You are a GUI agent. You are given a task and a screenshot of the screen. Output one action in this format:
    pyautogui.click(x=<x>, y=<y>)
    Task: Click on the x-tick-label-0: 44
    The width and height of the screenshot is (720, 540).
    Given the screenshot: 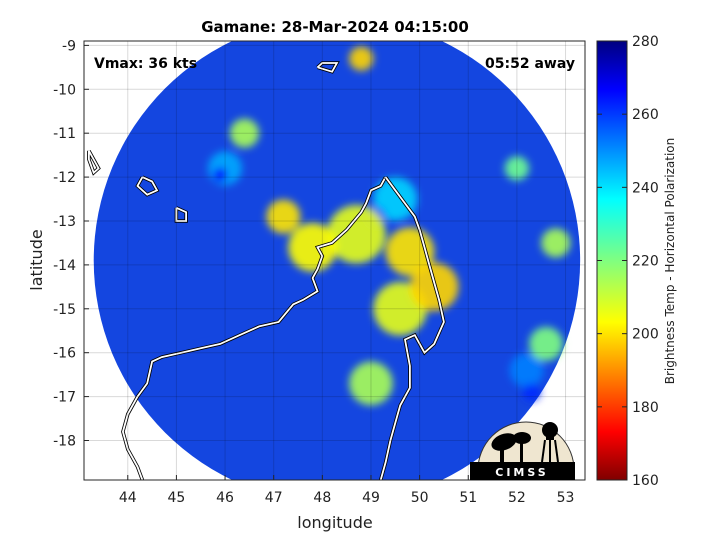 What is the action you would take?
    pyautogui.click(x=128, y=498)
    